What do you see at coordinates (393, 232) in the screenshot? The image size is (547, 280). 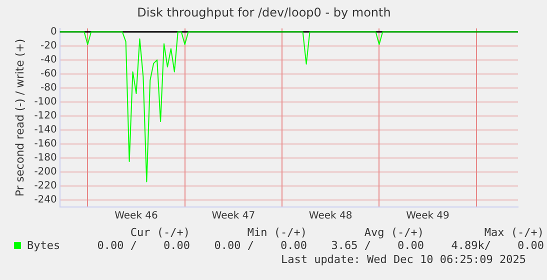 I see `text: Avg (-/+)` at bounding box center [393, 232].